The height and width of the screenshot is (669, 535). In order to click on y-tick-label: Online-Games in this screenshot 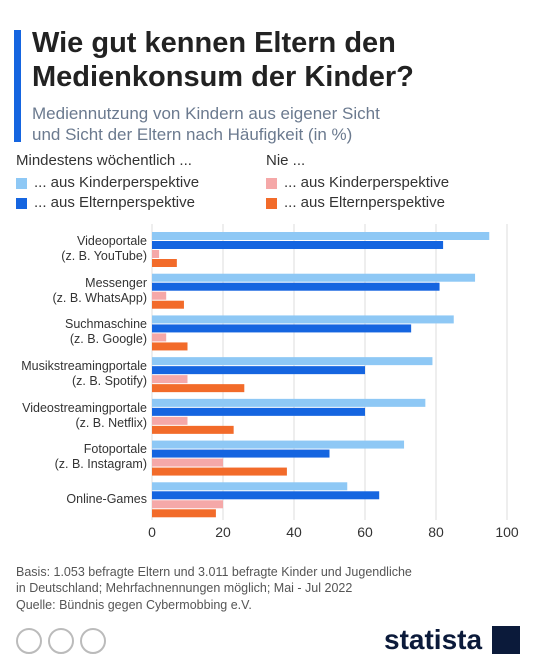, I will do `click(106, 498)`.